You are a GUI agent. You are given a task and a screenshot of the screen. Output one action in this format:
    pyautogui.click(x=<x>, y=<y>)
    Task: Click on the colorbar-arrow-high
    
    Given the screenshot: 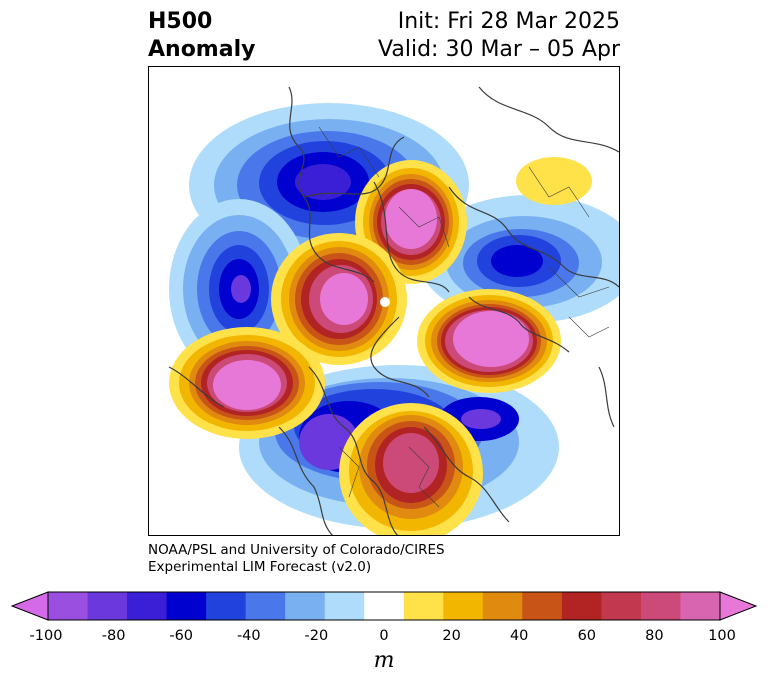 What is the action you would take?
    pyautogui.click(x=738, y=606)
    